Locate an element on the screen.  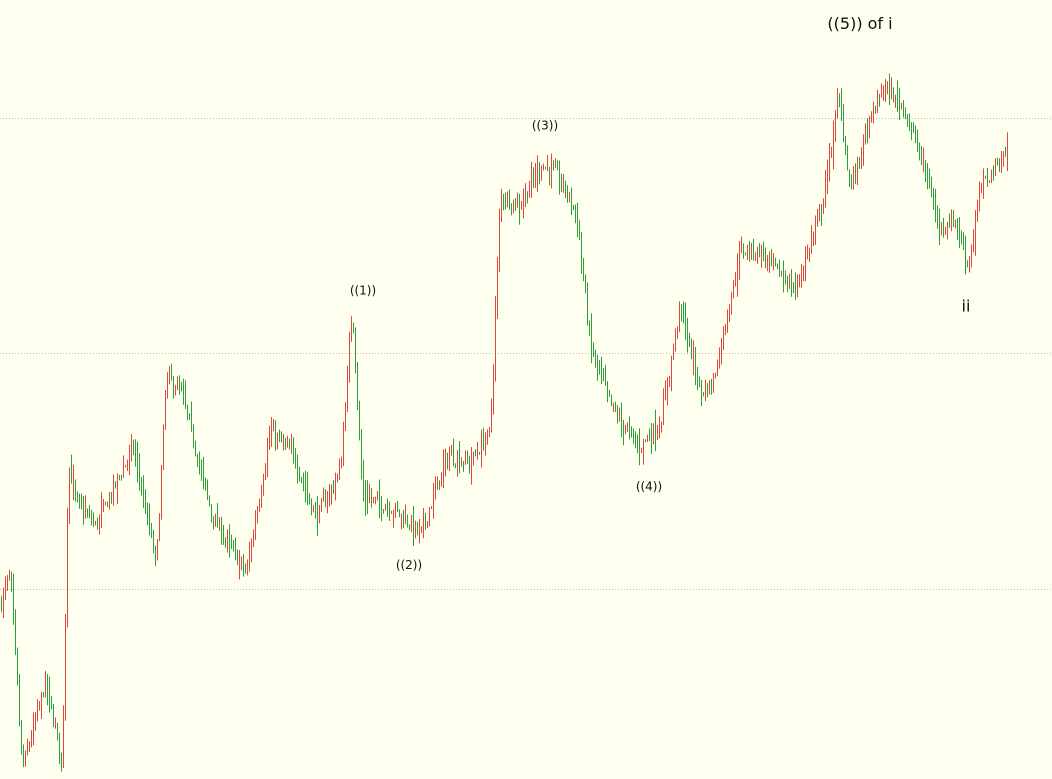
wave-label-4: ((5)) of i is located at coordinates (859, 23).